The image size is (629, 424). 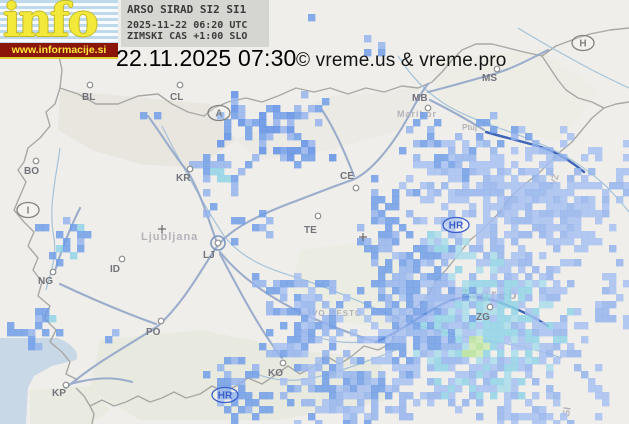 I want to click on city-marker-bl, so click(x=90, y=85).